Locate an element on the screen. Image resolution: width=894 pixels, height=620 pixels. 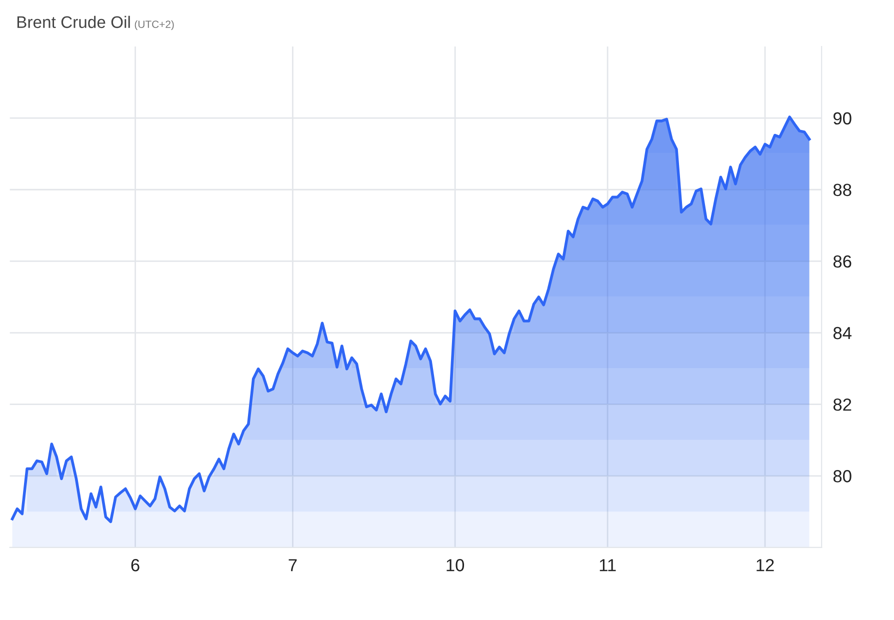
x-tick-label: 7 is located at coordinates (292, 565).